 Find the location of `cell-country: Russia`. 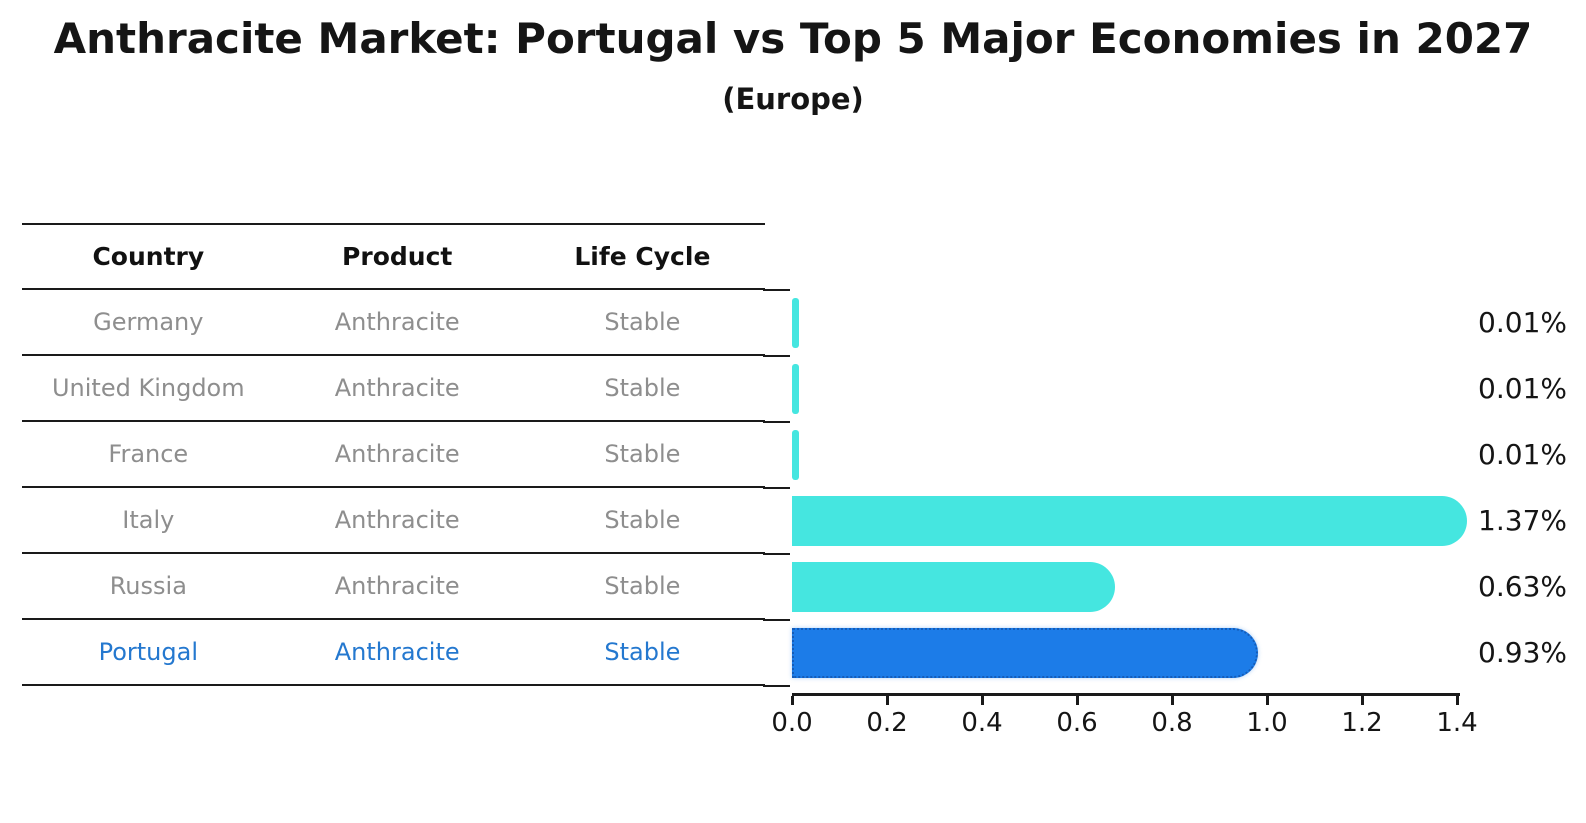

cell-country: Russia is located at coordinates (148, 586).